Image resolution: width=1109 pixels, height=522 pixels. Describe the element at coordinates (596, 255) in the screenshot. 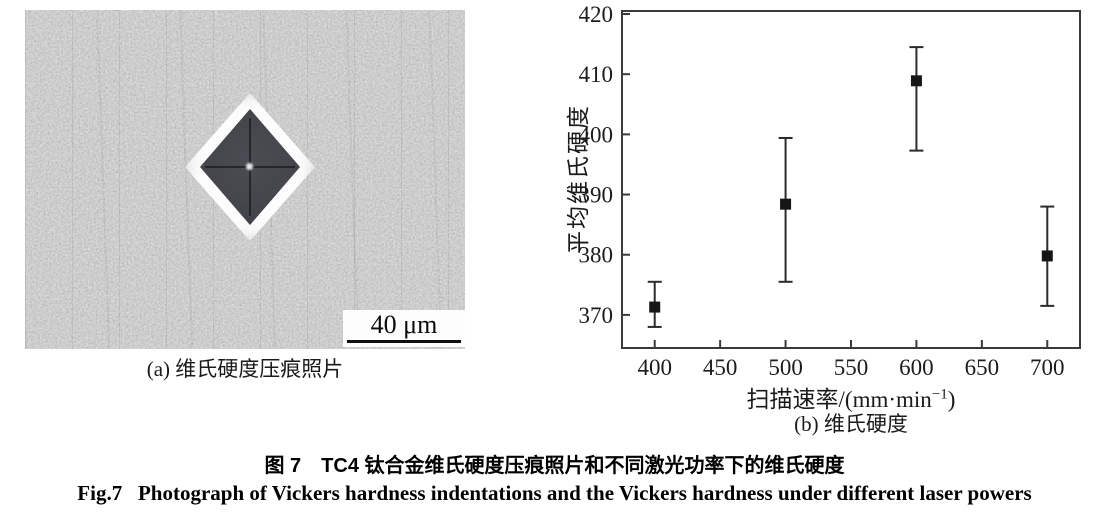

I see `y-tick-label: 380` at that location.